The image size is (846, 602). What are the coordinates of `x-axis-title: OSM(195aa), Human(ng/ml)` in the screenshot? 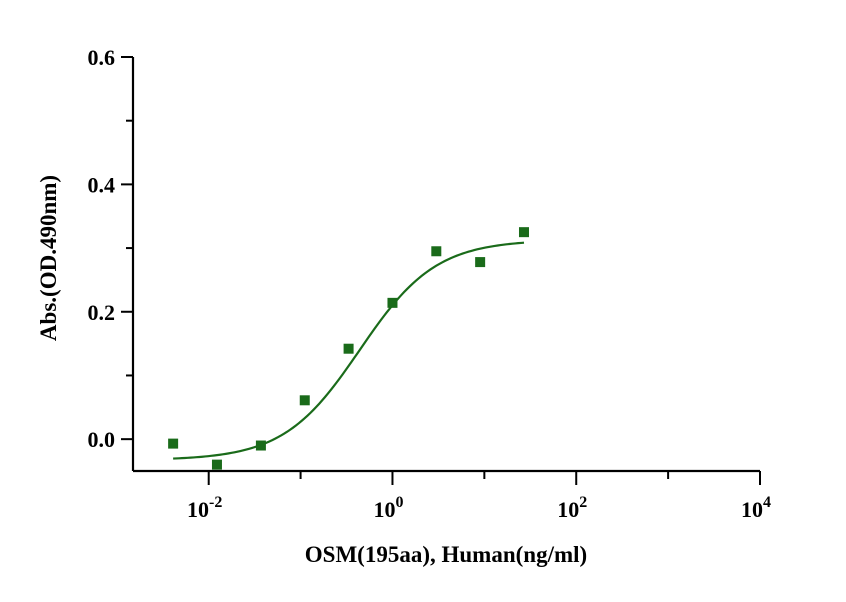 It's located at (446, 554).